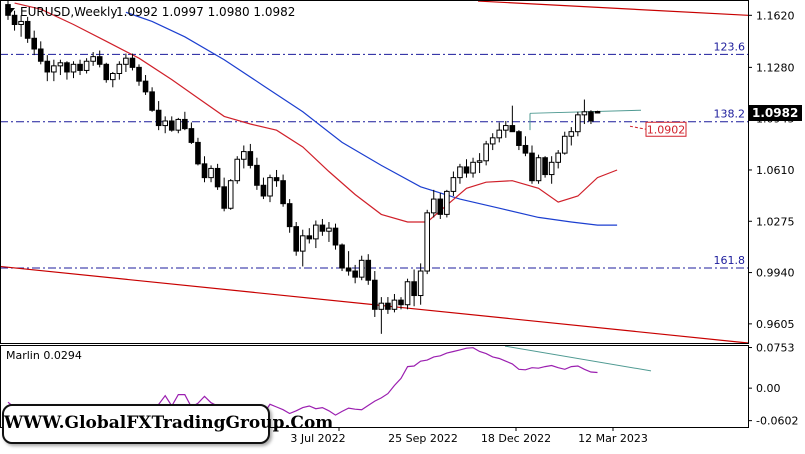  I want to click on oscillator-tick-label: -0.0602, so click(777, 421).